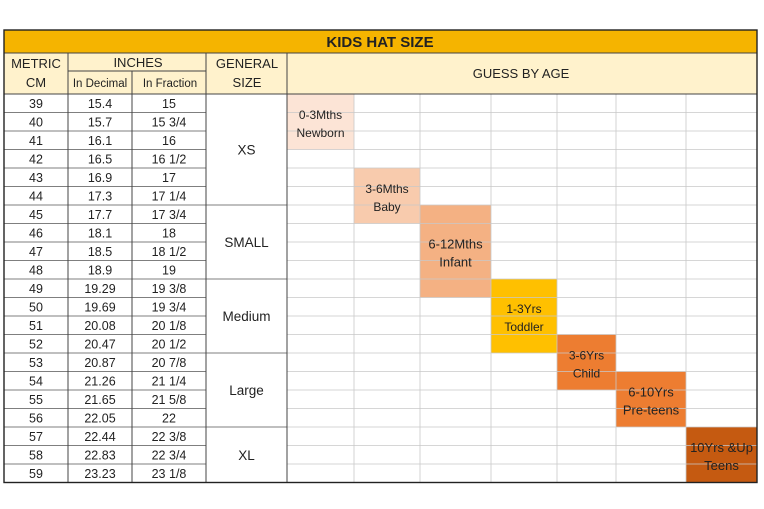 This screenshot has width=764, height=509. Describe the element at coordinates (169, 215) in the screenshot. I see `cell-inch-fraction: 17 3/4` at that location.